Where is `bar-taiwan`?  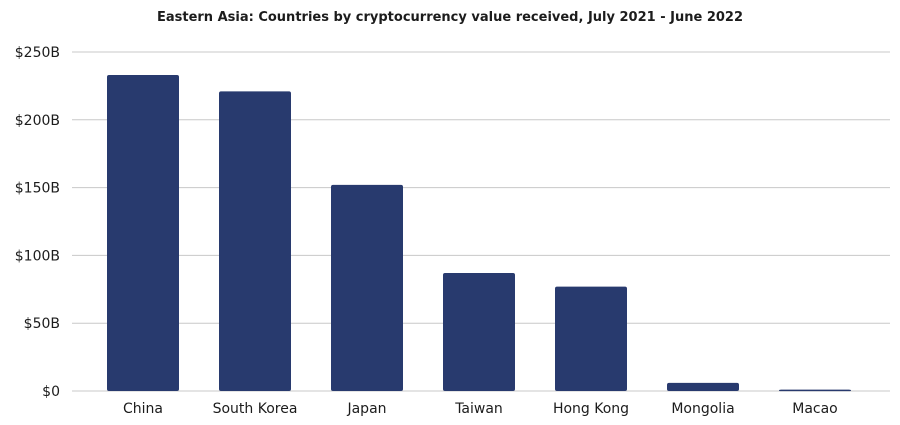
bar-taiwan is located at coordinates (479, 332).